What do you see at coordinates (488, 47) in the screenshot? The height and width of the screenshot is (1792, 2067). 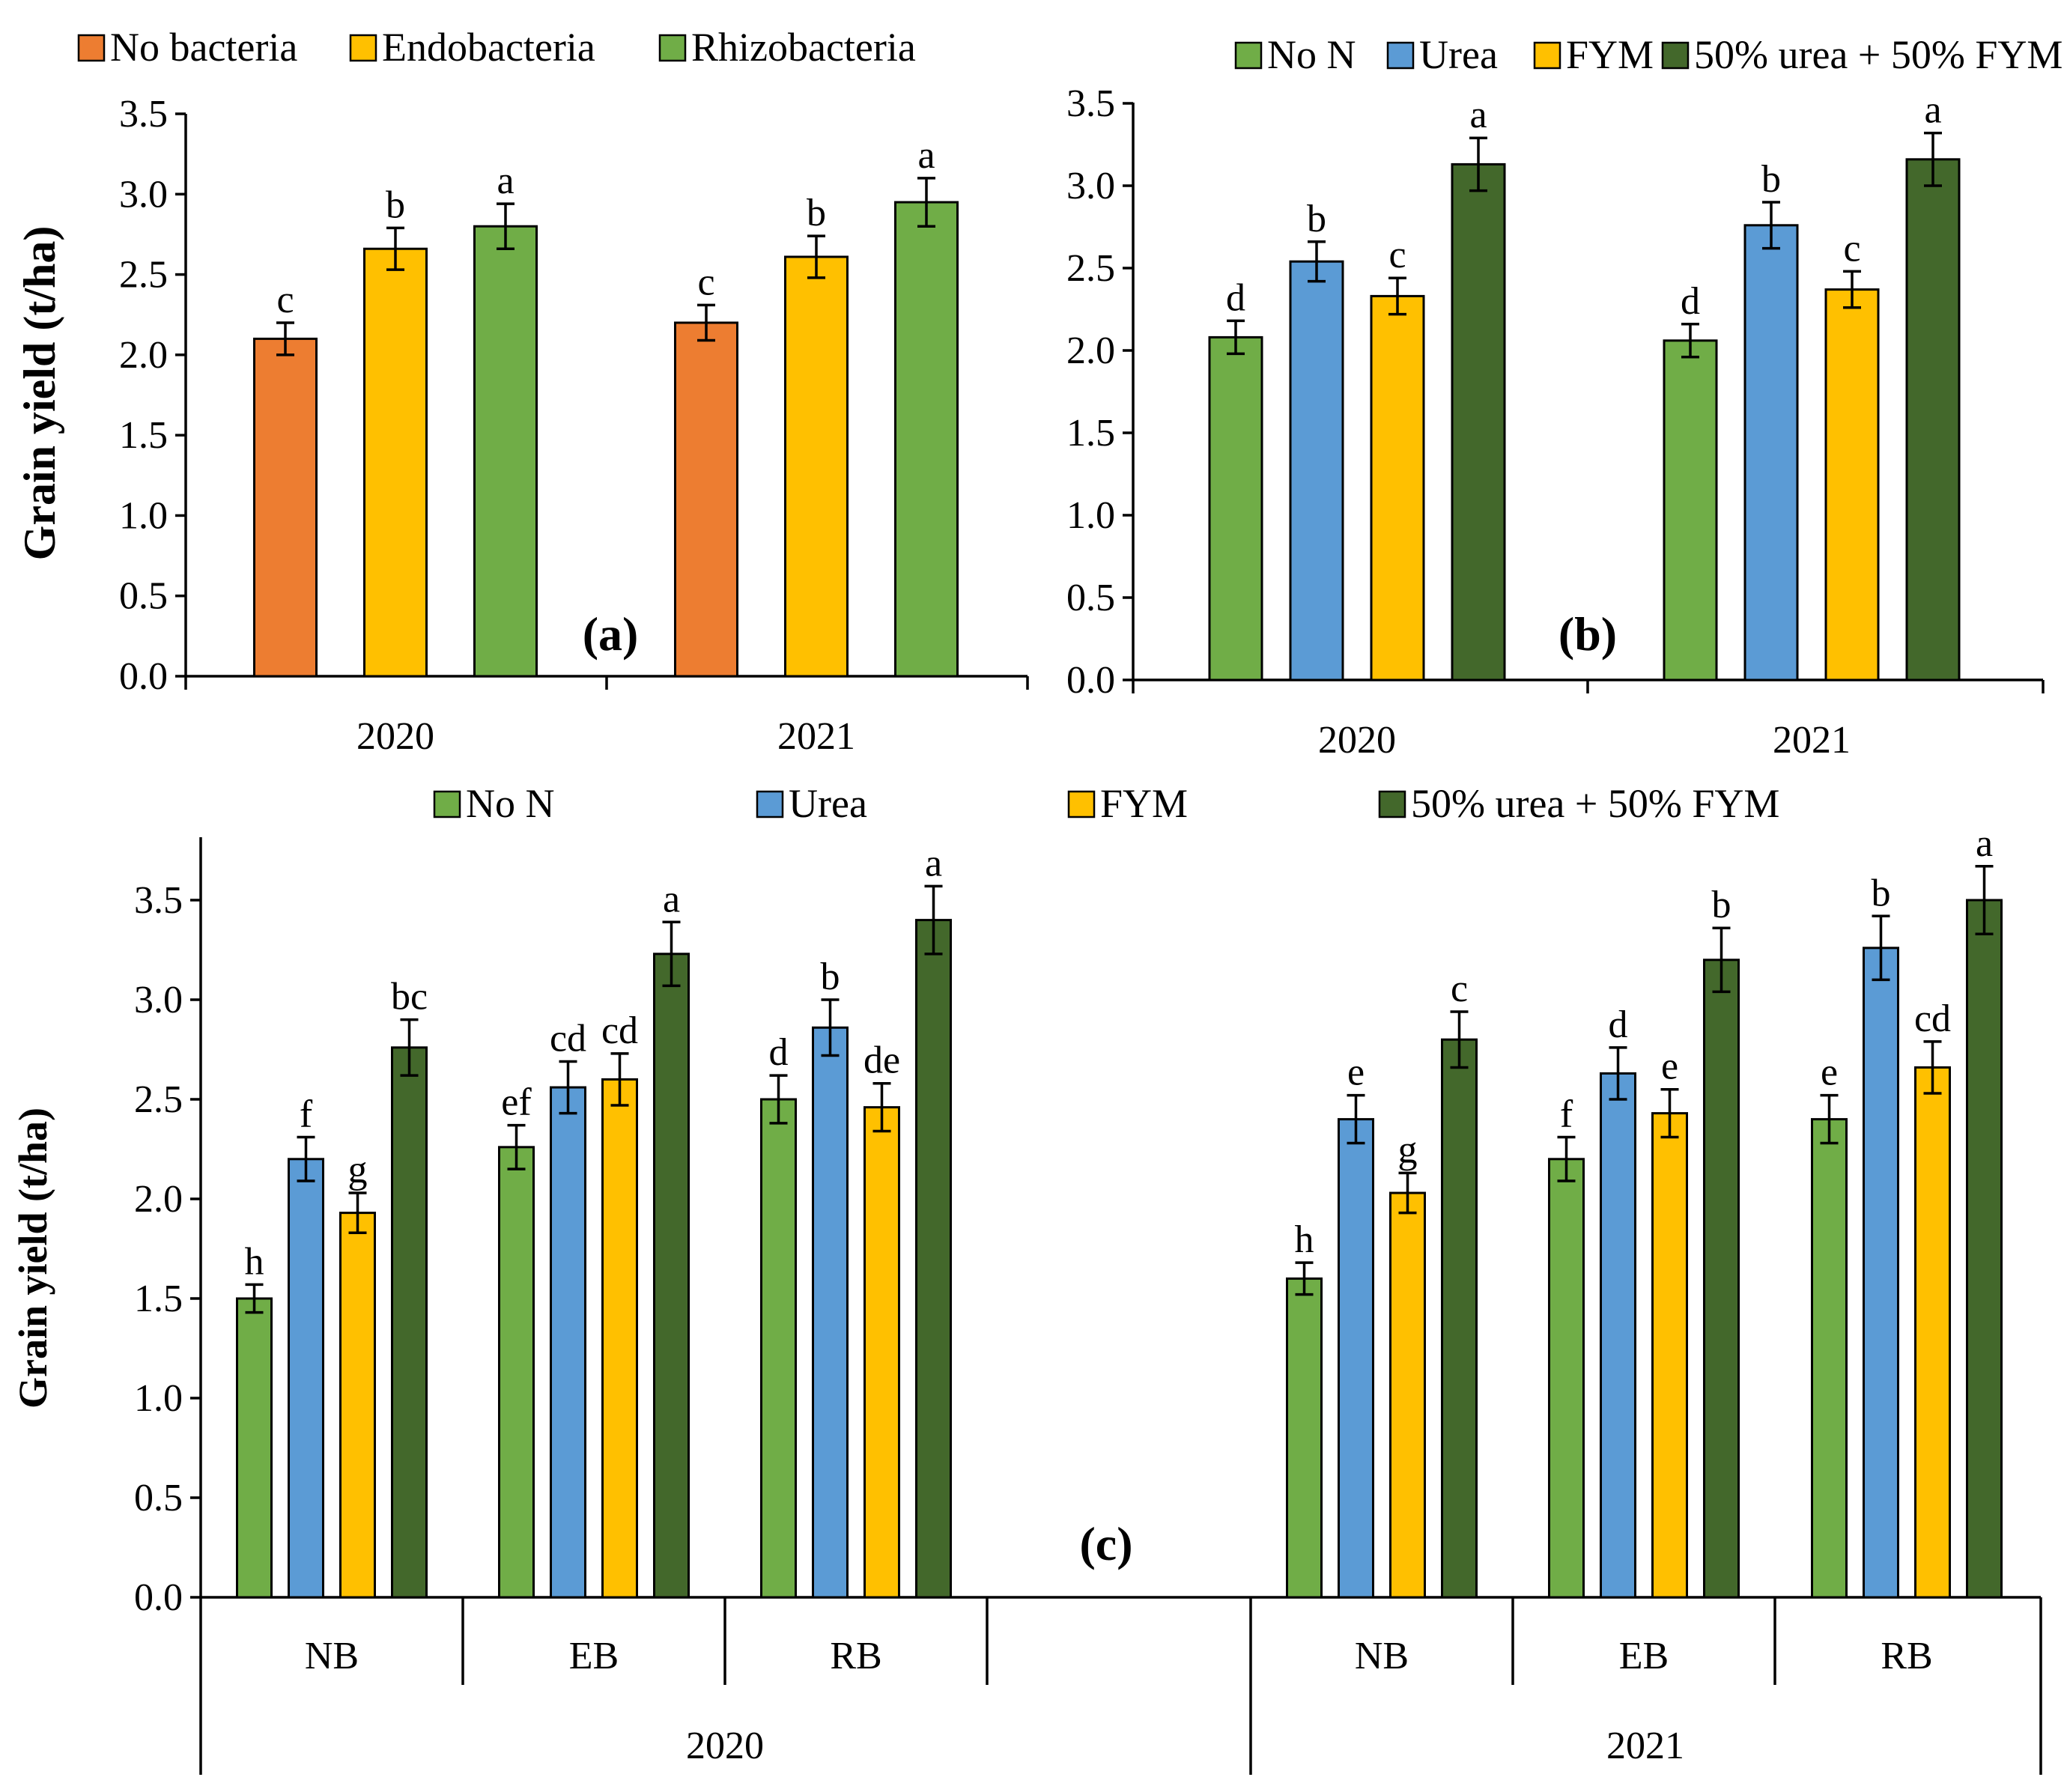 I see `legend-label: Endobacteria` at bounding box center [488, 47].